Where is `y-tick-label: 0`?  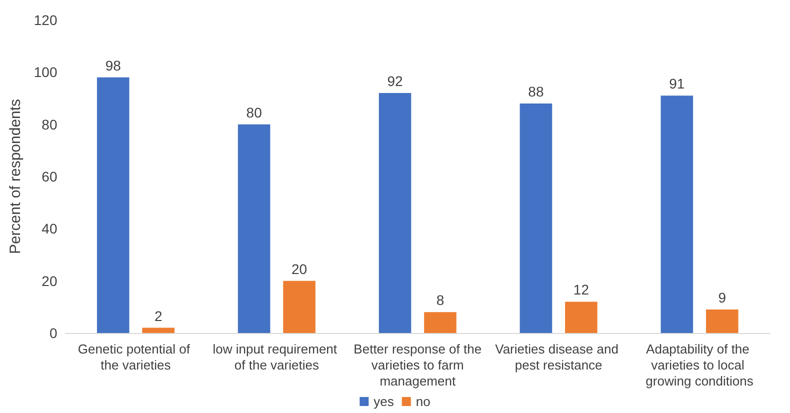
y-tick-label: 0 is located at coordinates (53, 333).